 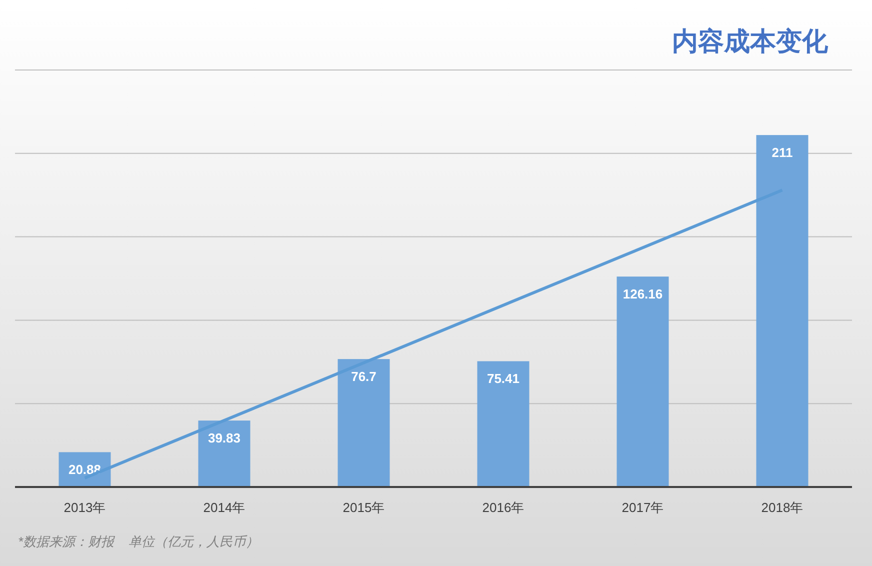 I want to click on data-label: 126.16, so click(x=642, y=294).